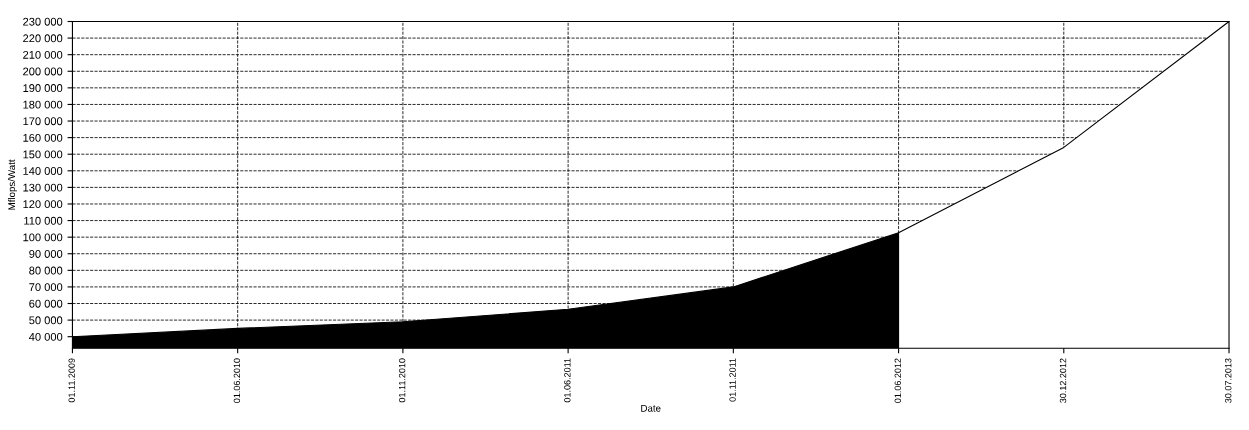  I want to click on x-tick-label: 30.07.2013, so click(1228, 380).